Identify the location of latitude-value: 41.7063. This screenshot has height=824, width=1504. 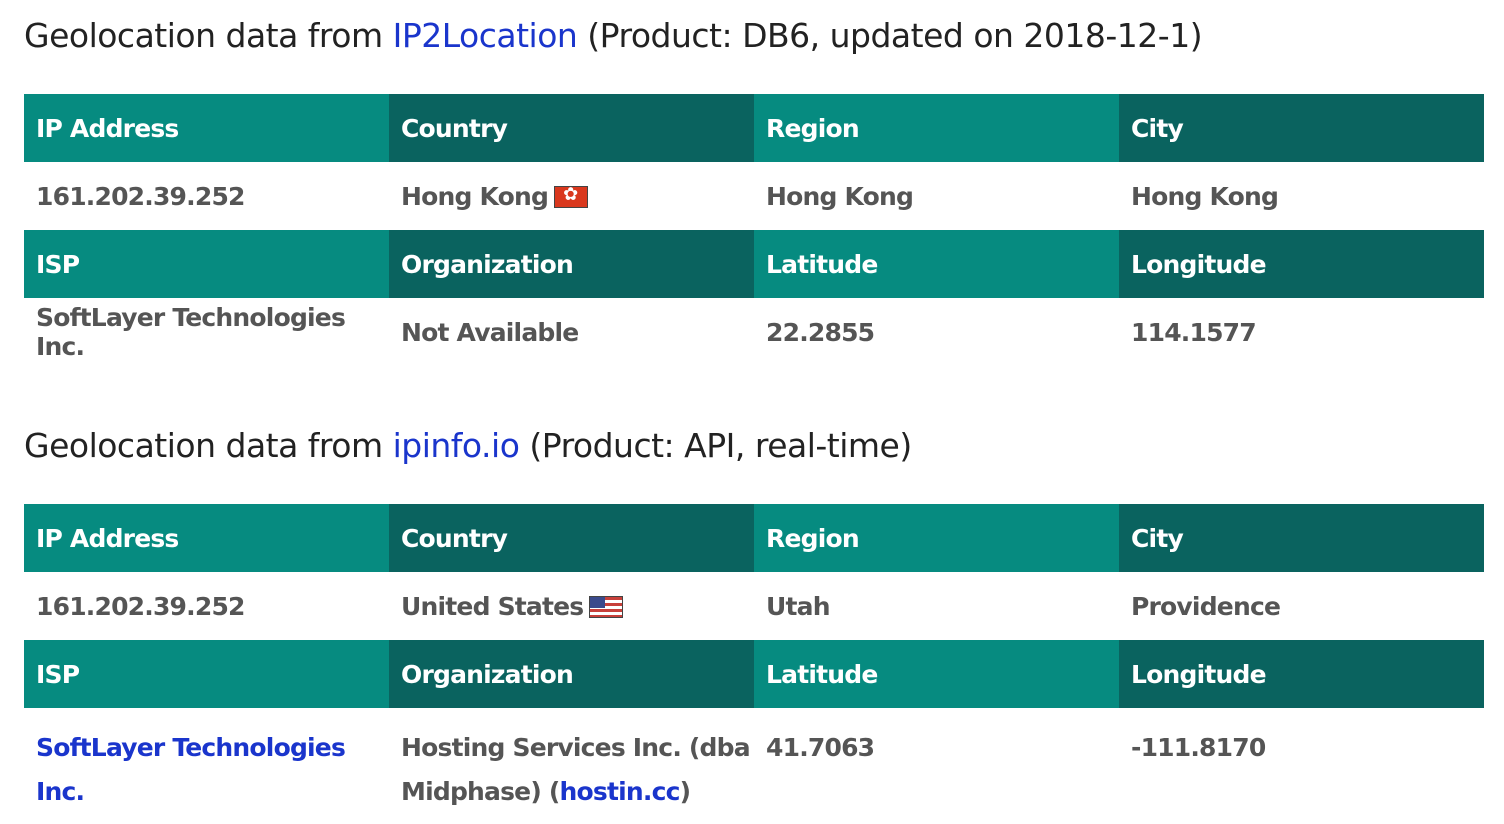
(820, 747).